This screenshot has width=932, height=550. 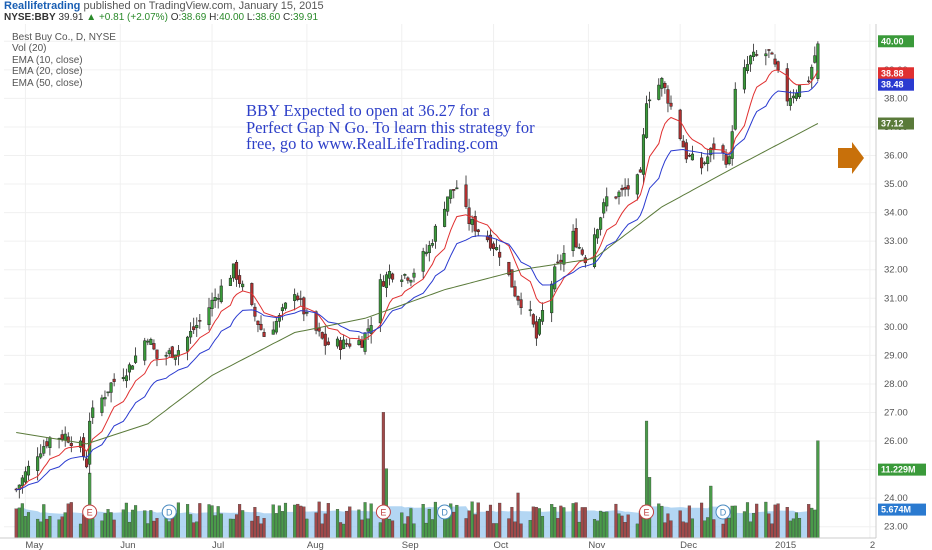 I want to click on price-change: +0.81 (+2.07%), so click(x=133, y=17).